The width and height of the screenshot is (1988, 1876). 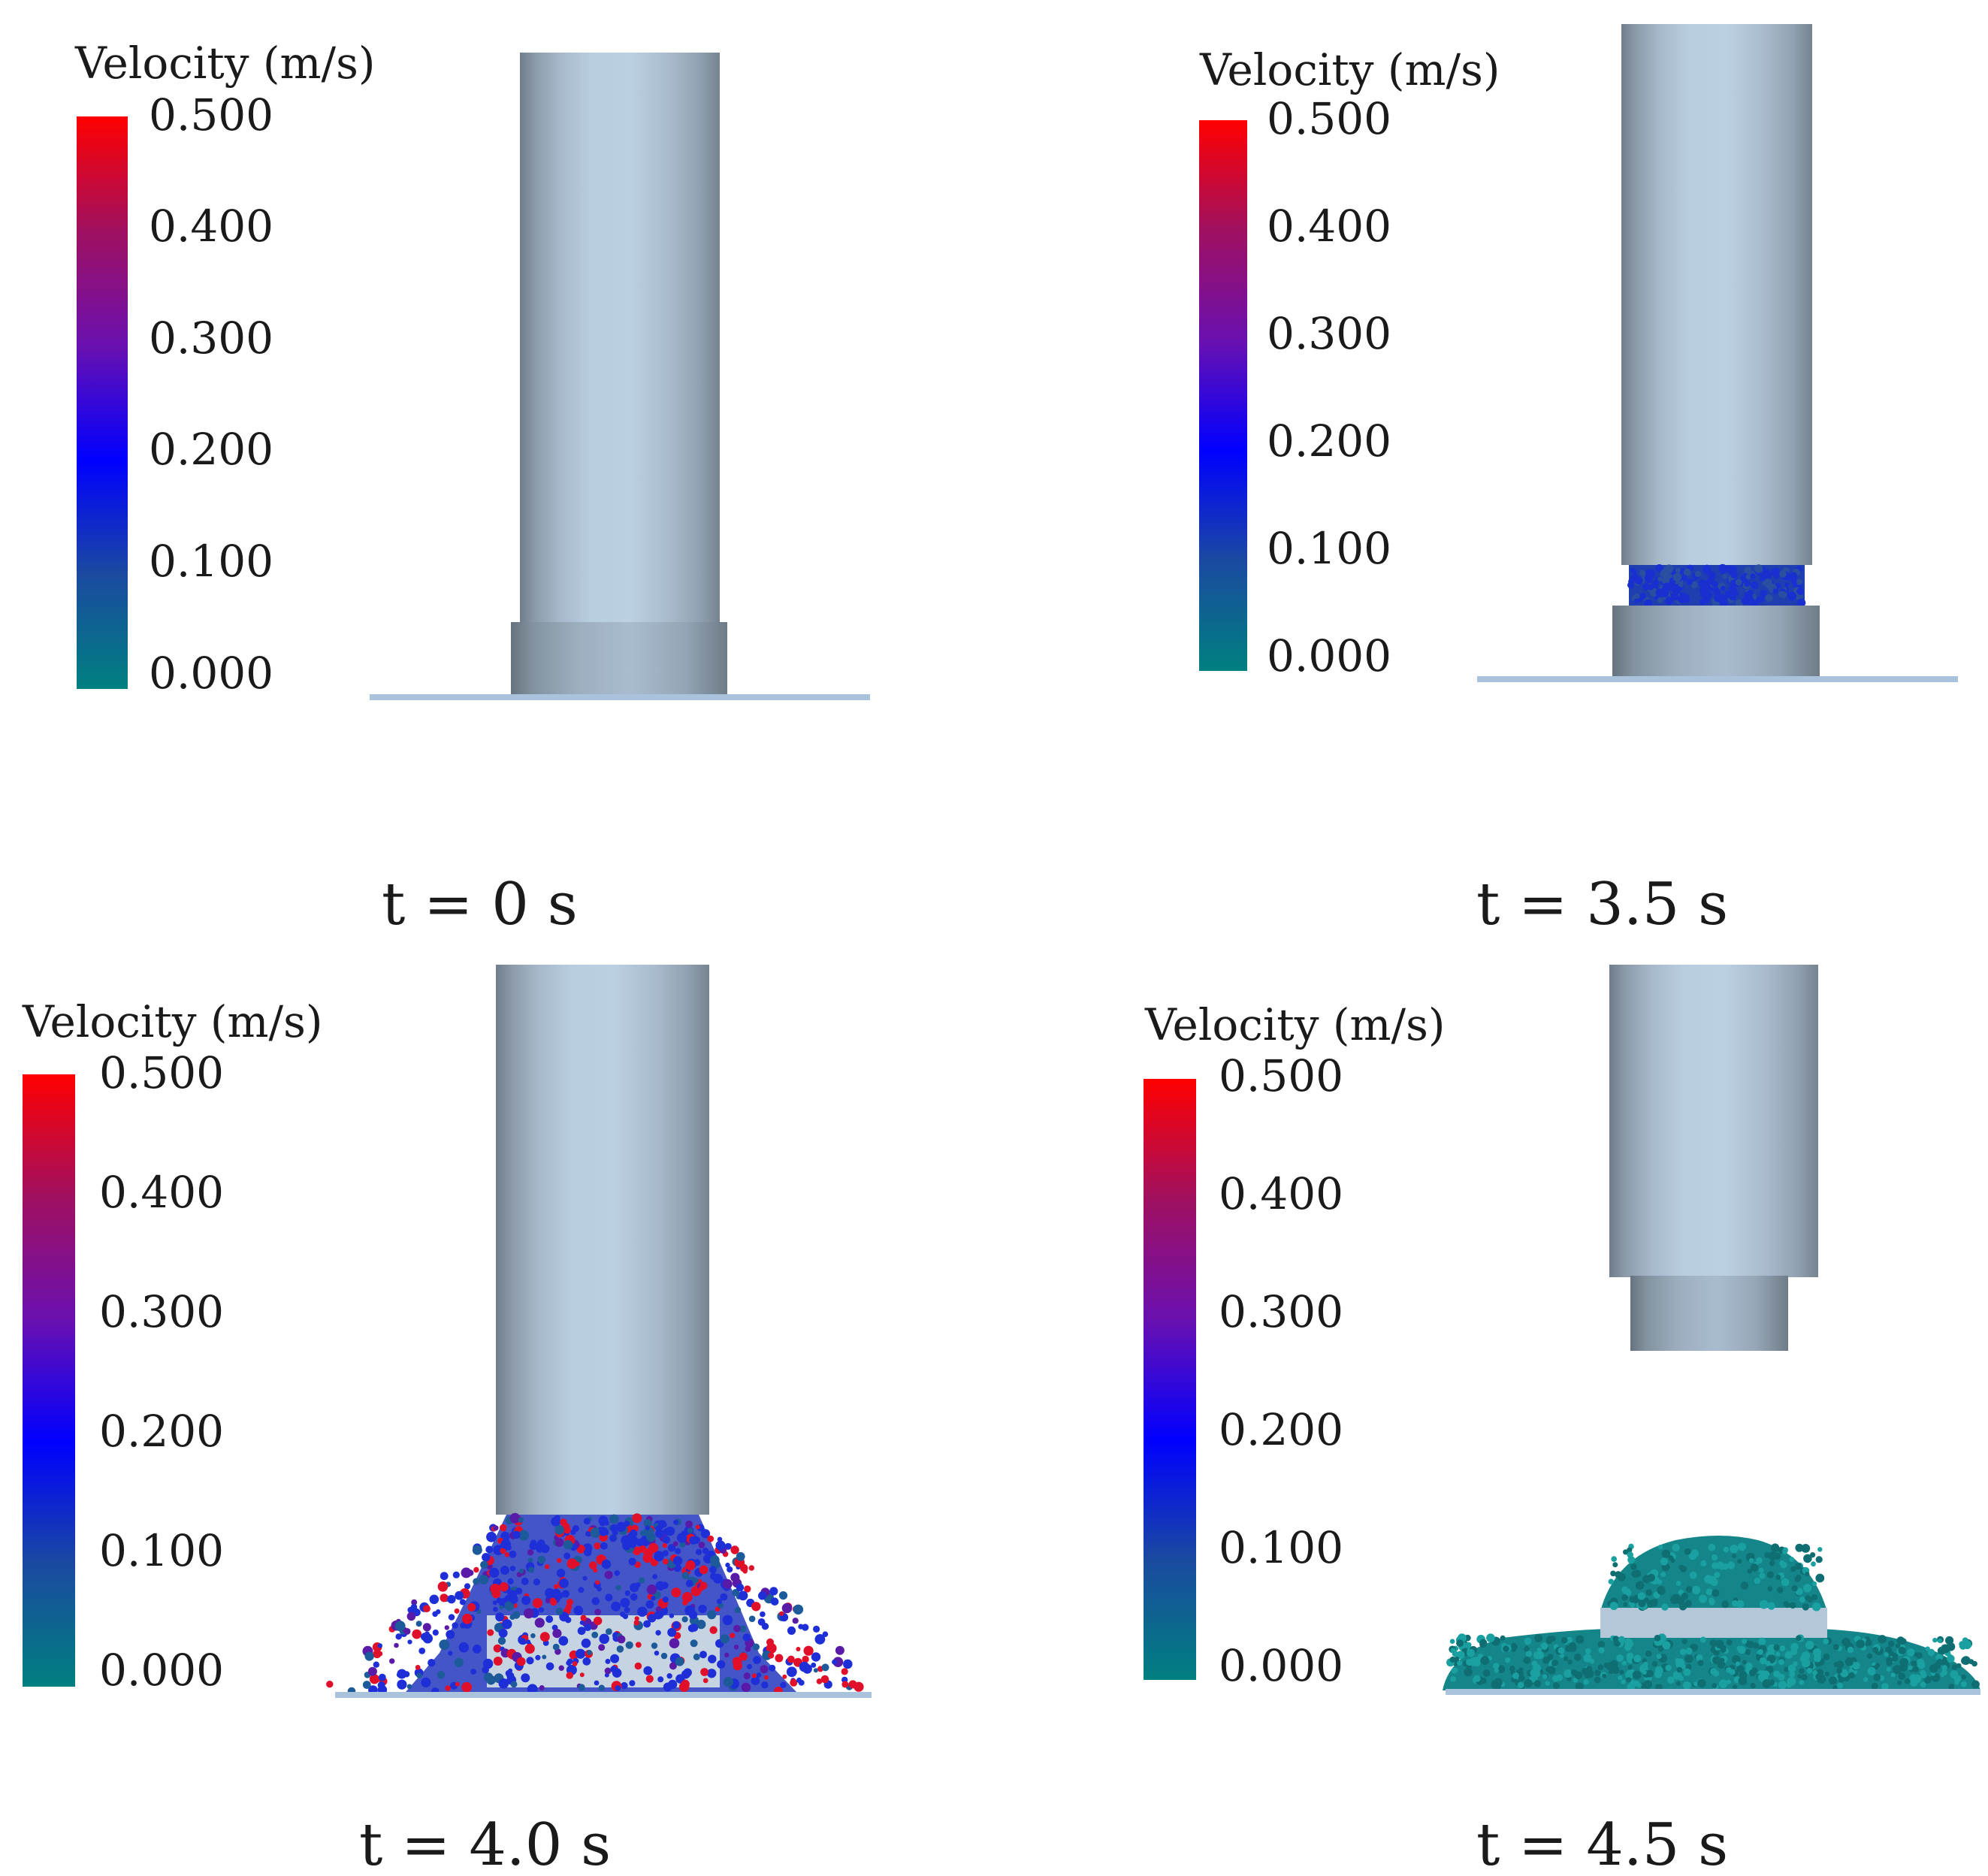 What do you see at coordinates (172, 1021) in the screenshot?
I see `legend-title: Velocity (m/s)` at bounding box center [172, 1021].